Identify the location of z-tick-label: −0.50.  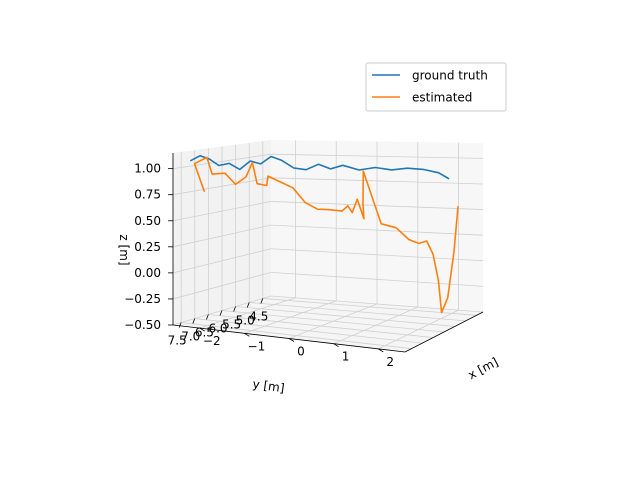
(142, 325).